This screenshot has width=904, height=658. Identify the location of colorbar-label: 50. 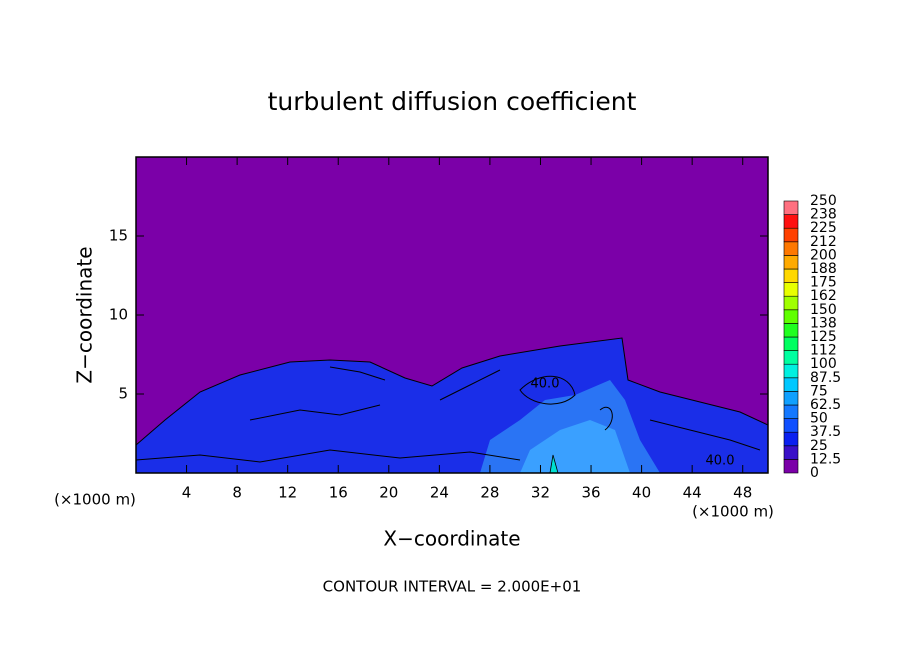
(819, 419).